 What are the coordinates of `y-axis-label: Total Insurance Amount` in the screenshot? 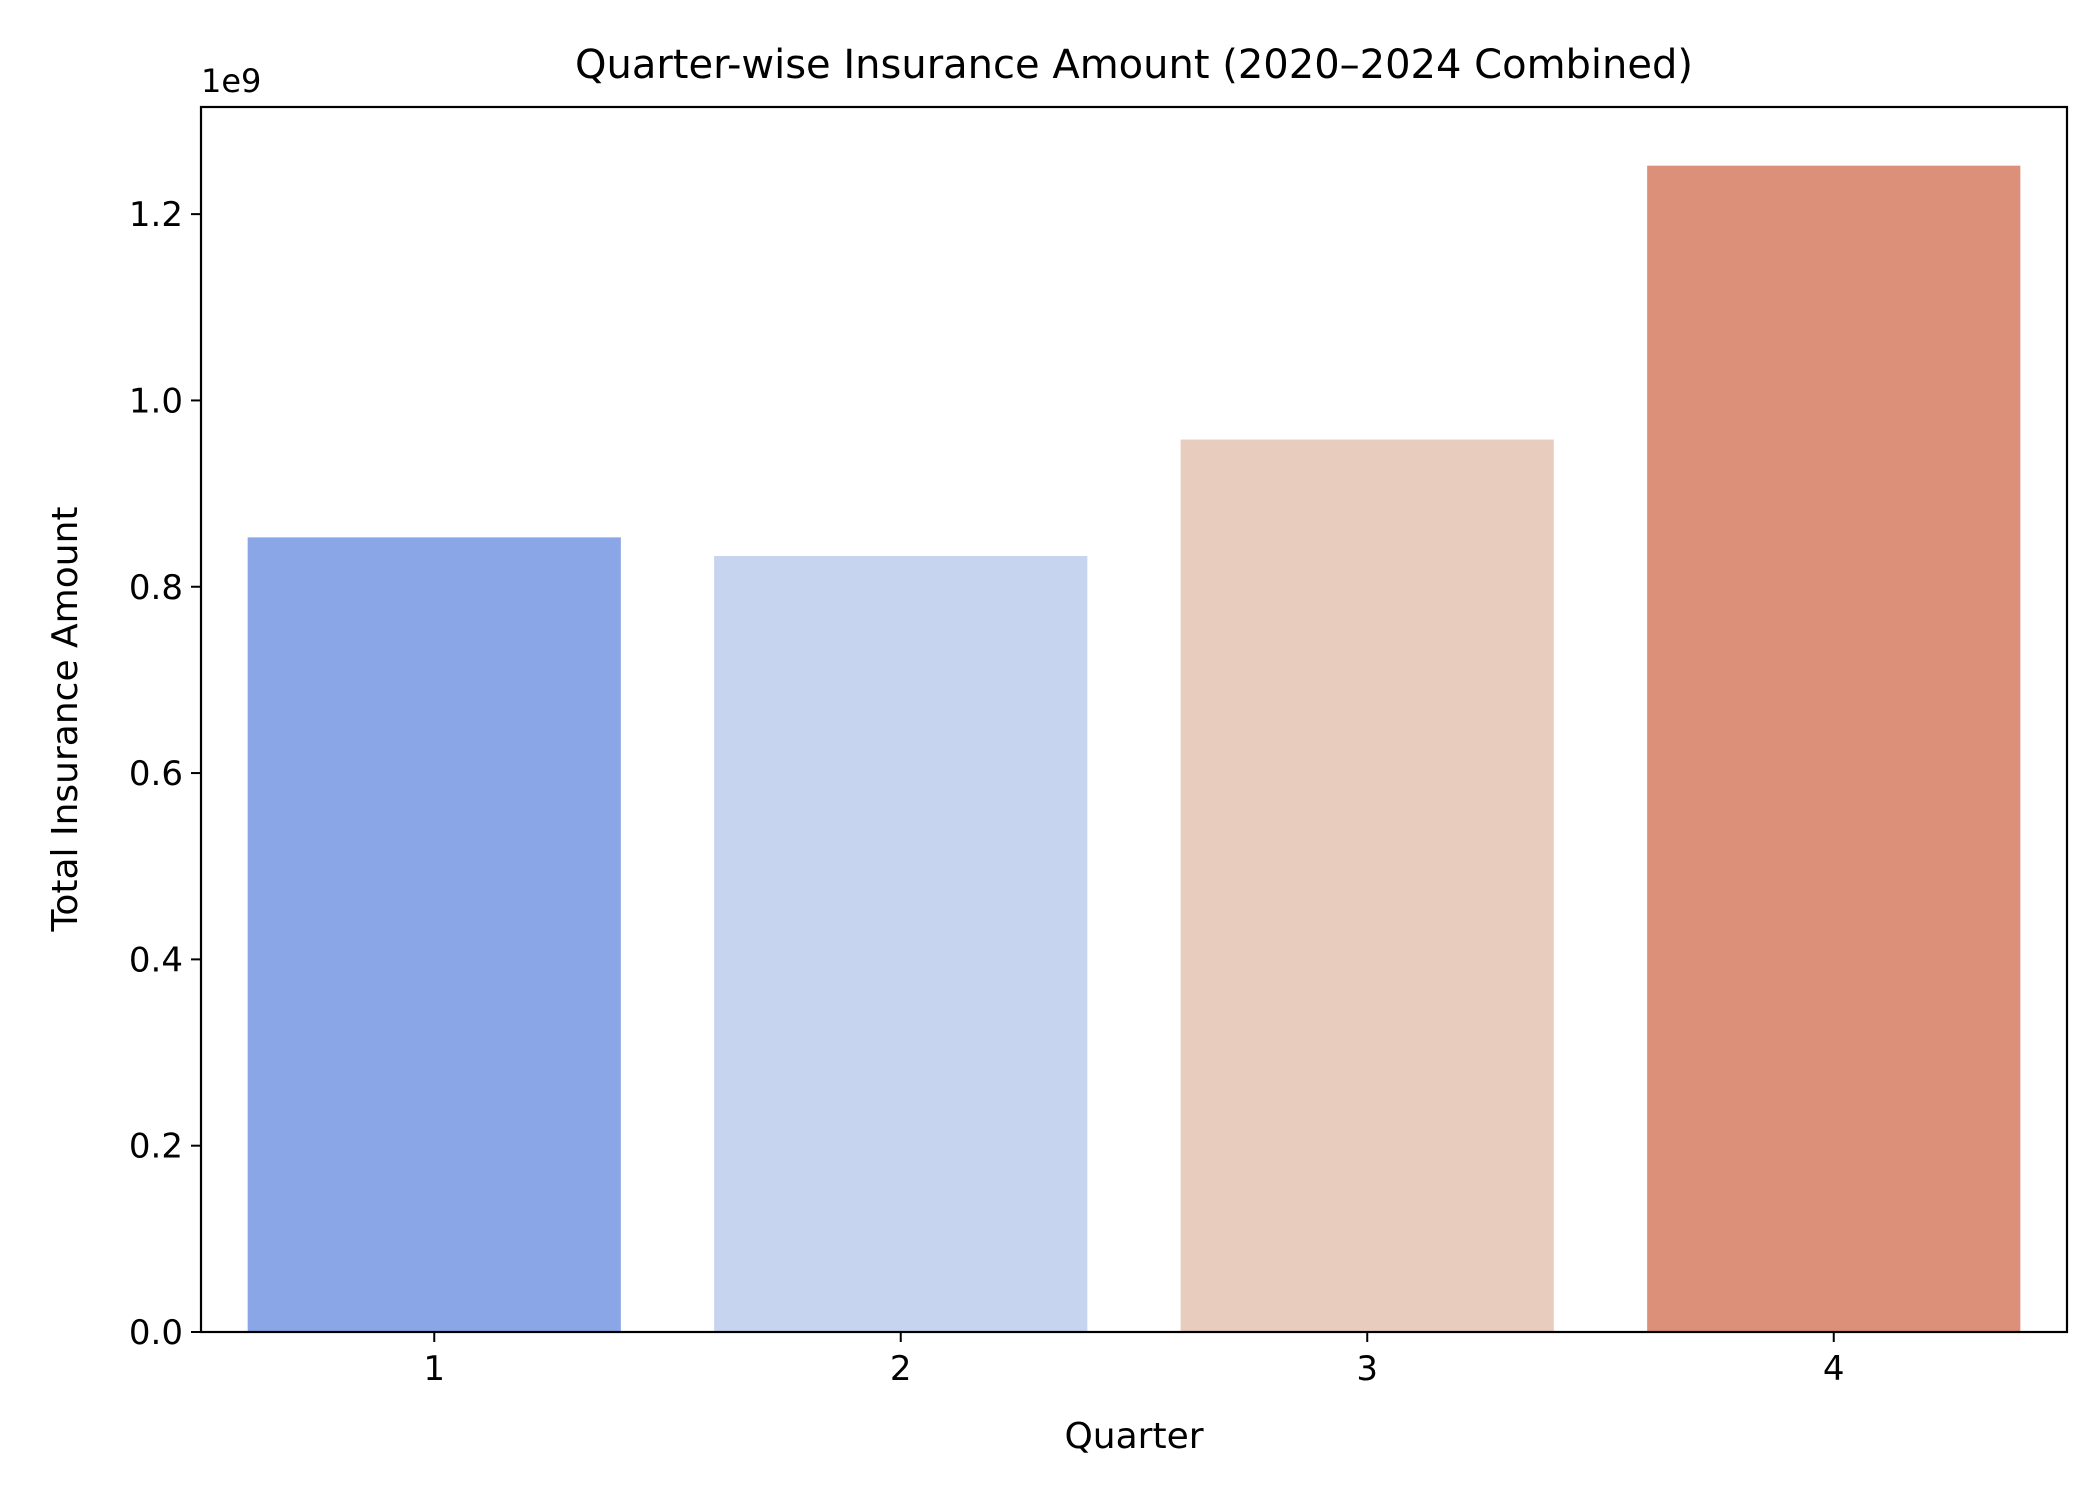 It's located at (65, 719).